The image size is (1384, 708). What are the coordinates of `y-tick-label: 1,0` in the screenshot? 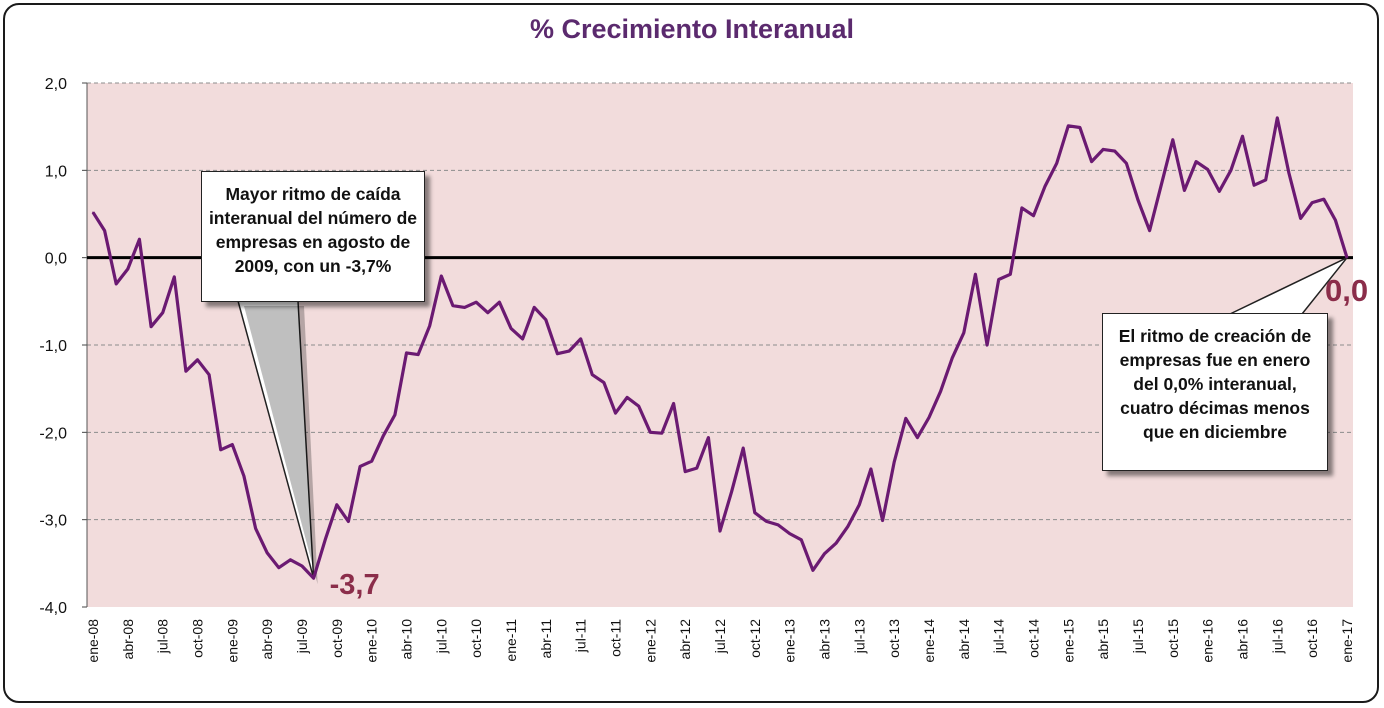 It's located at (56, 171).